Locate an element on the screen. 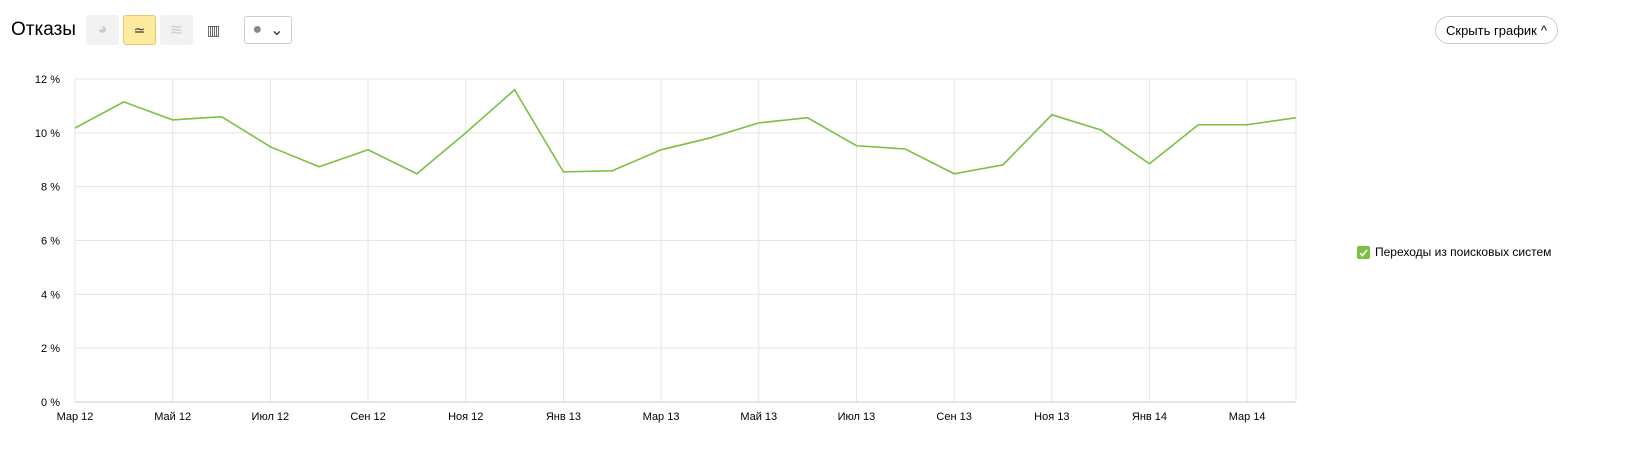 This screenshot has height=469, width=1648. x-tick-label: Май 13 is located at coordinates (758, 417).